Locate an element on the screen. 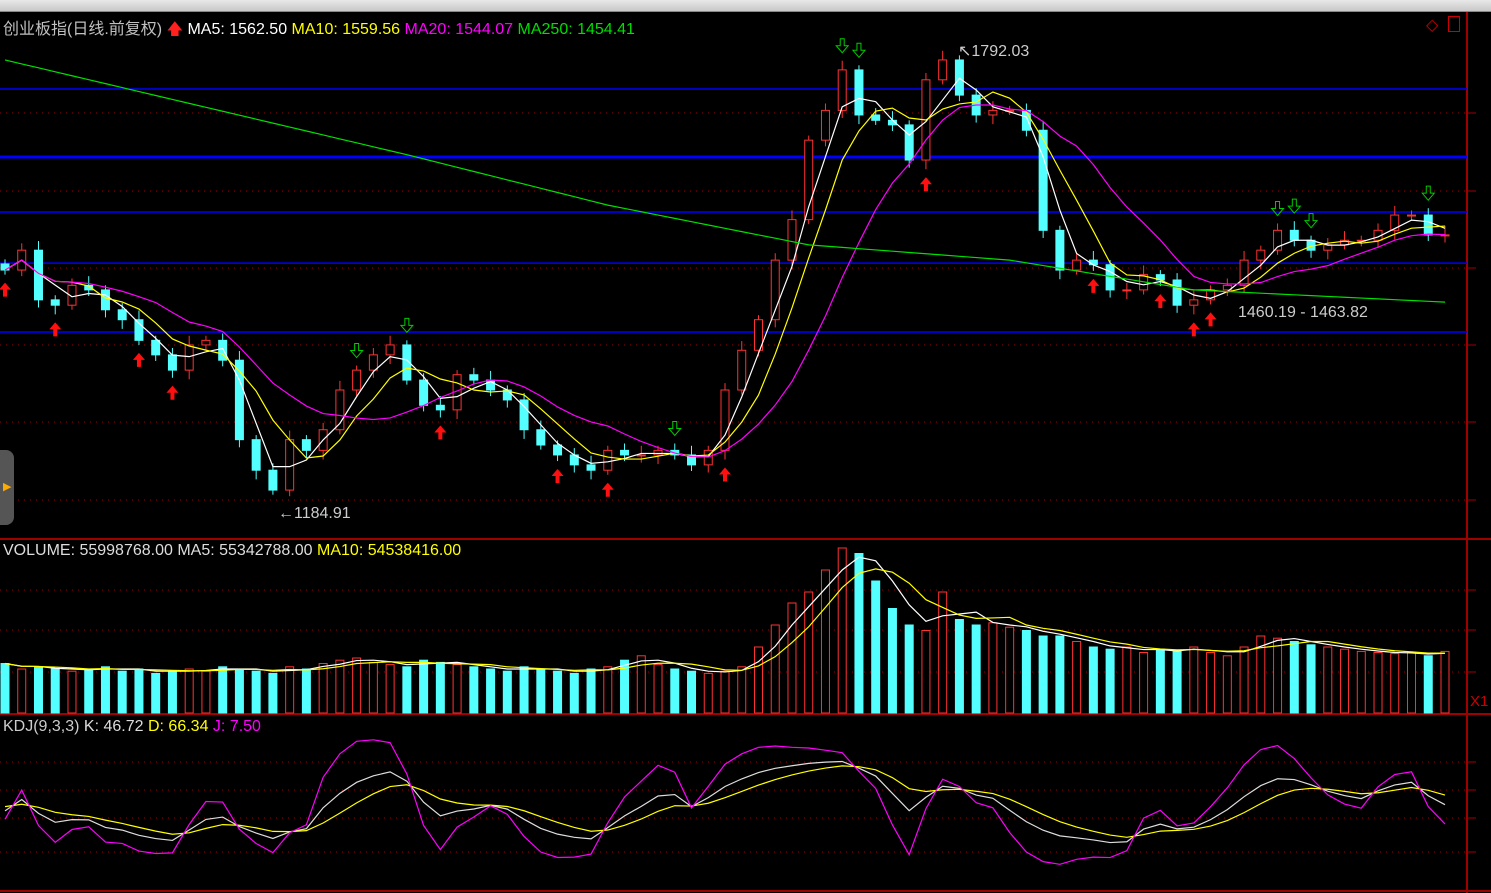  panel-toggle-icon is located at coordinates (1454, 24).